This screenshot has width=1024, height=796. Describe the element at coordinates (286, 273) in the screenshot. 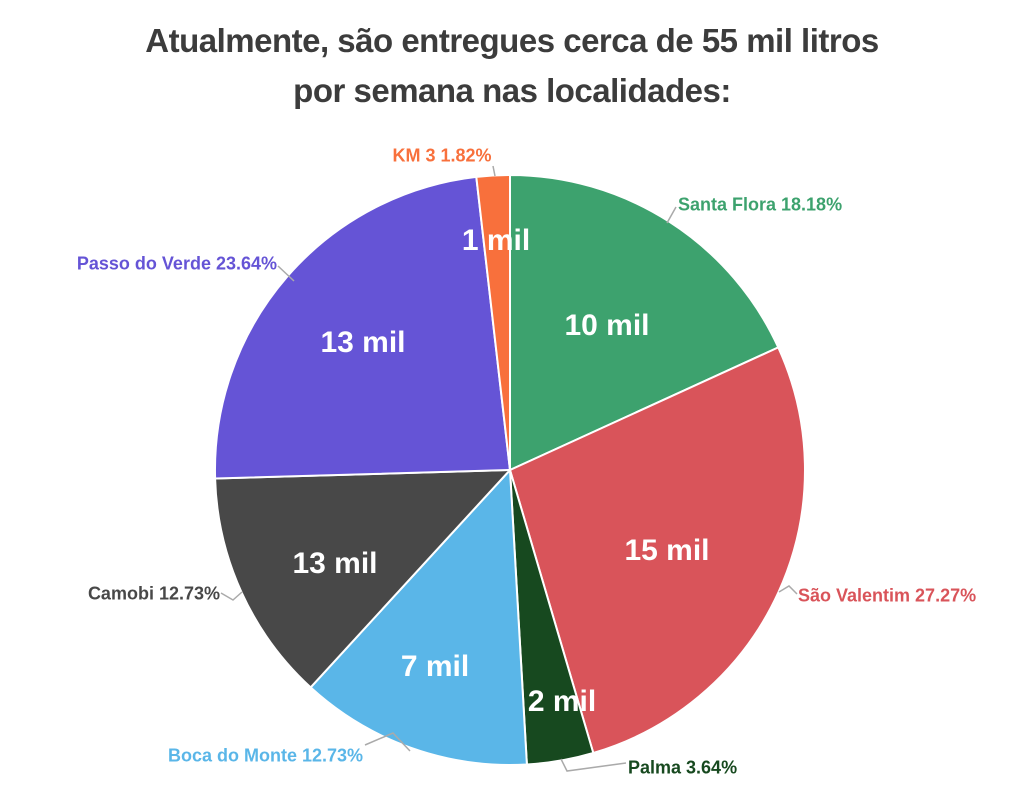

I see `leader-line-passo-do-verde` at that location.